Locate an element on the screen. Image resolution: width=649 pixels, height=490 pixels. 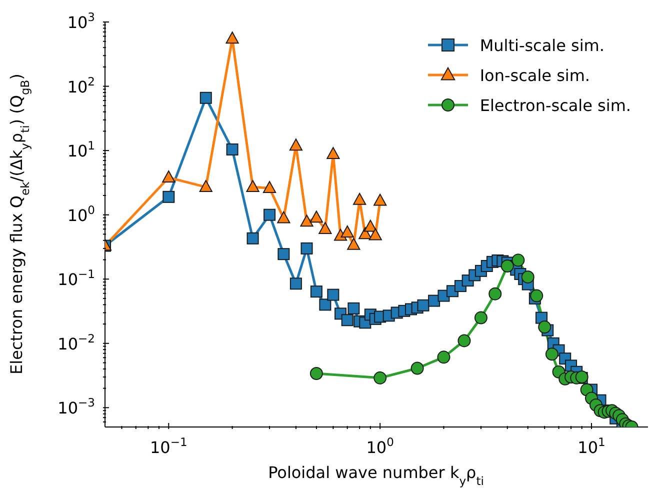
legend-label: Electron-scale sim. is located at coordinates (555, 105).